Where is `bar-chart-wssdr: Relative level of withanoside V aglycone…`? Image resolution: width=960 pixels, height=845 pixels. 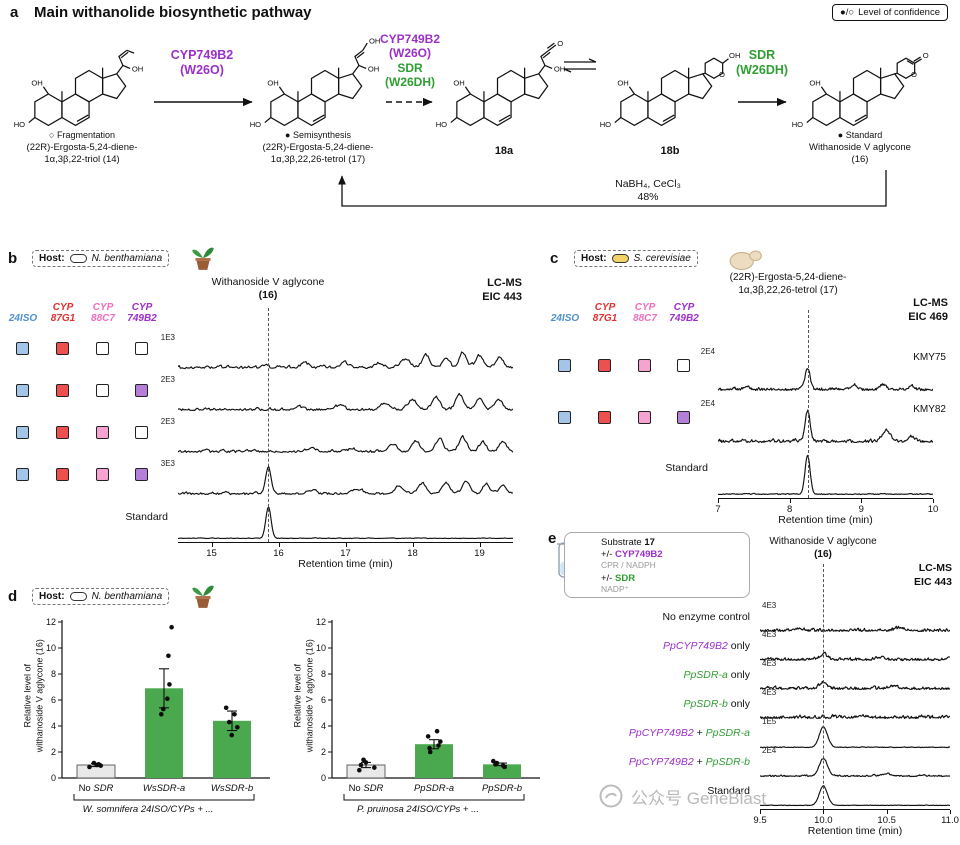
bar-chart-wssdr: Relative level of withanoside V aglycone… is located at coordinates (142, 723).